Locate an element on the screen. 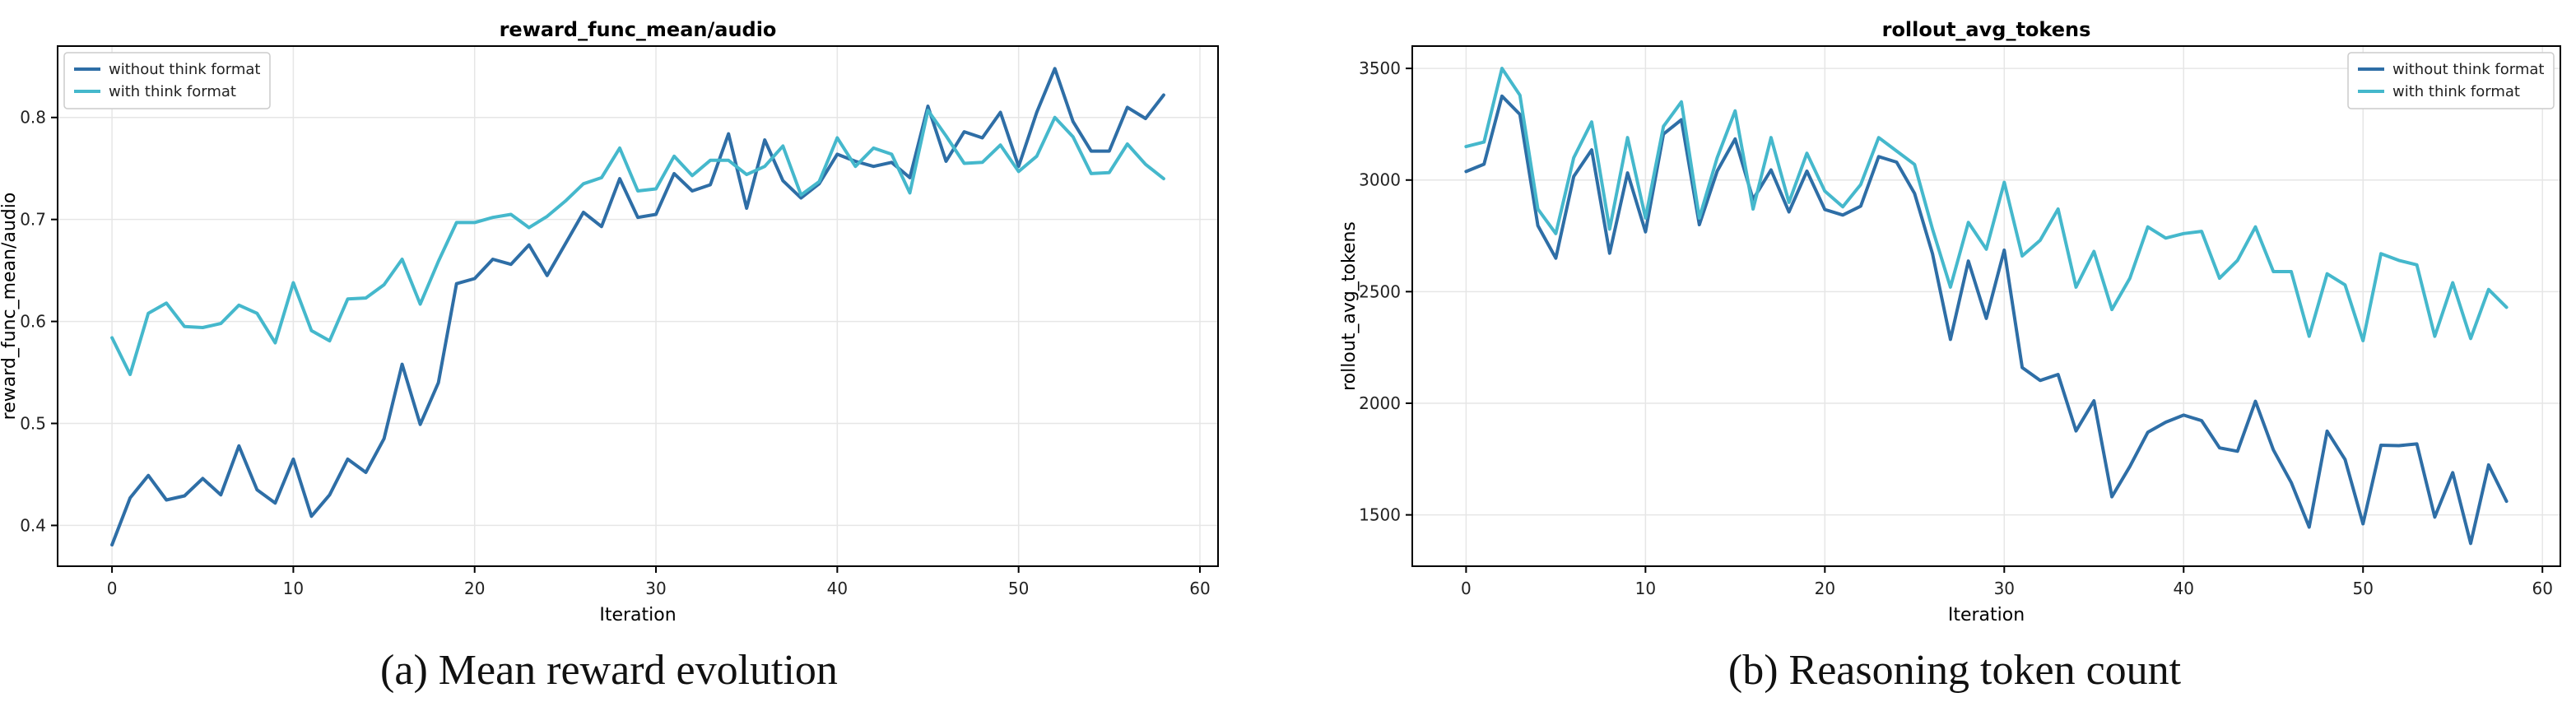 The width and height of the screenshot is (2576, 716). y-tick-label: 0.7 is located at coordinates (33, 220).